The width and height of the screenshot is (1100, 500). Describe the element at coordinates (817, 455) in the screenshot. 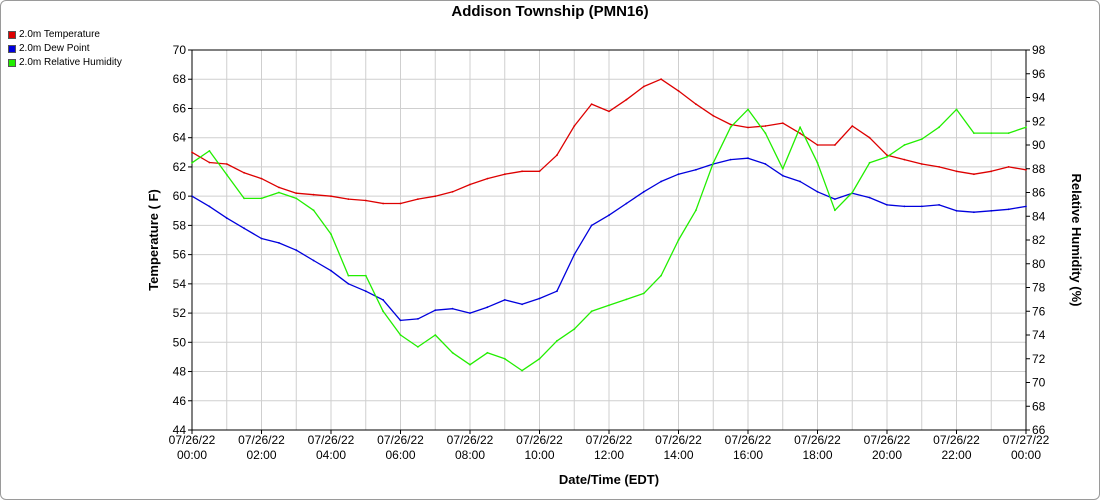

I see `x-tick-time: 18:00` at that location.